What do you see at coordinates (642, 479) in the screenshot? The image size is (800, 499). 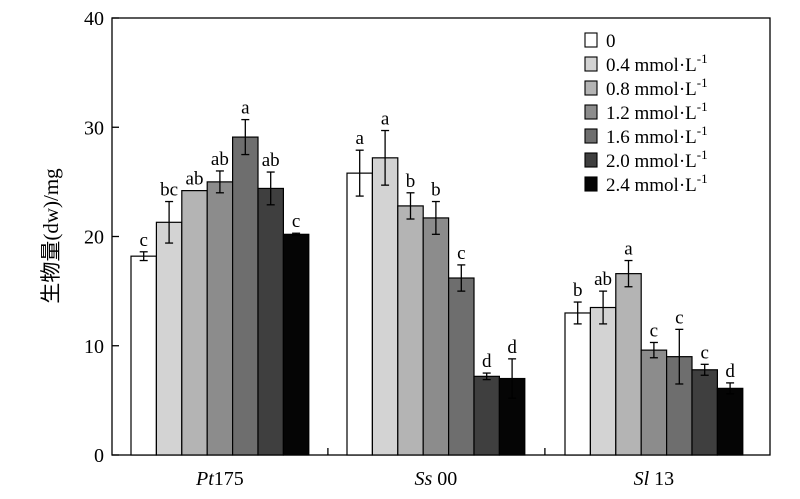 I see `category-label-italic: Sl` at bounding box center [642, 479].